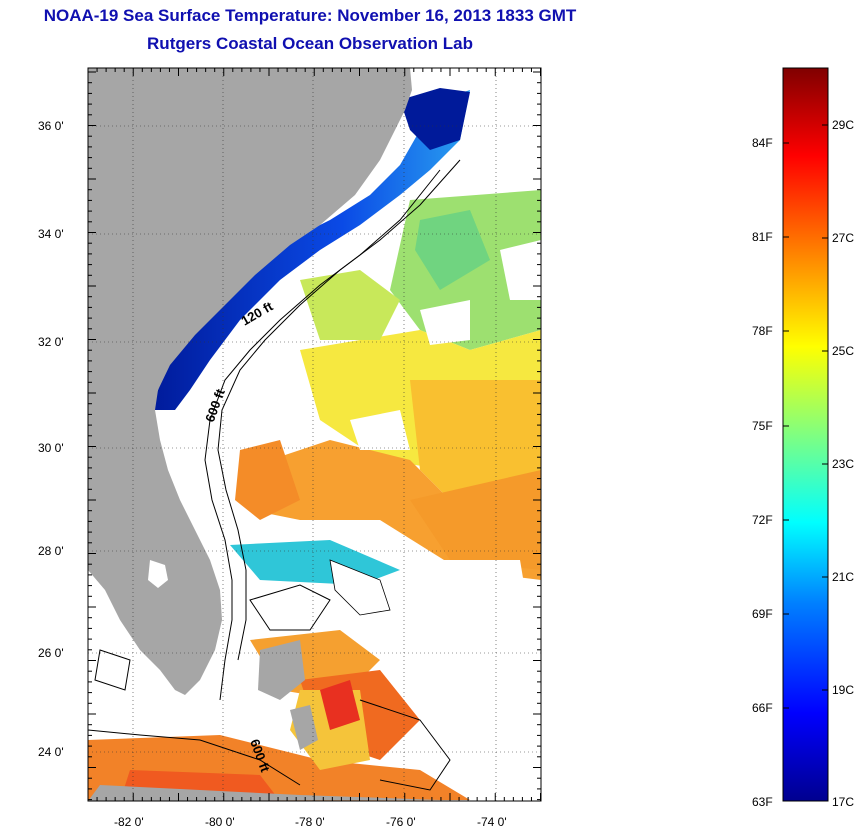 The height and width of the screenshot is (832, 864). I want to click on lat-label: 30 0', so click(51, 448).